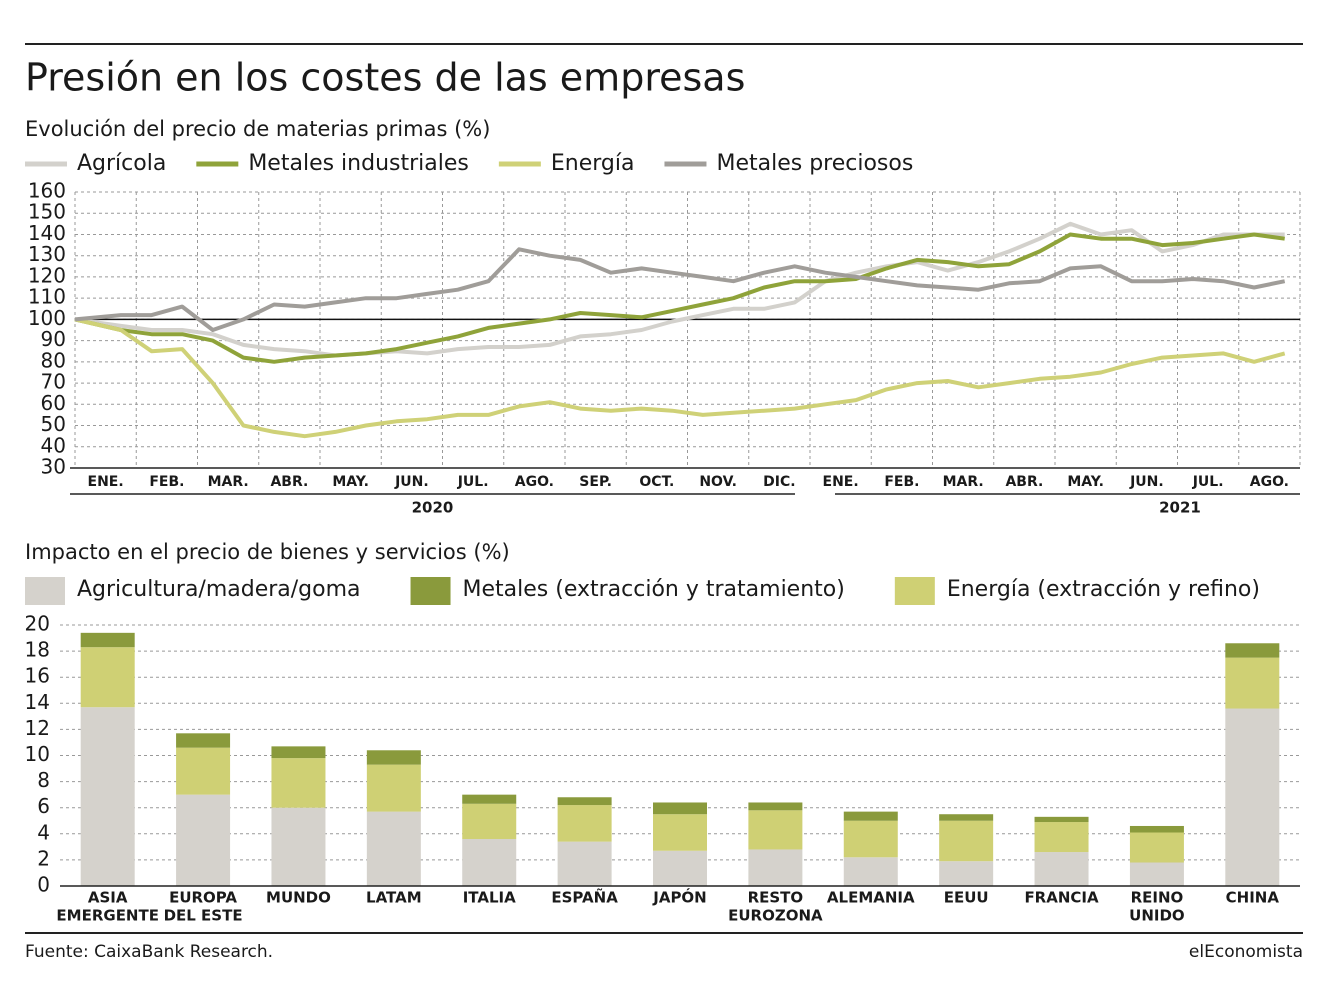 The height and width of the screenshot is (1000, 1341). I want to click on x-tick-label: REINO, so click(1157, 898).